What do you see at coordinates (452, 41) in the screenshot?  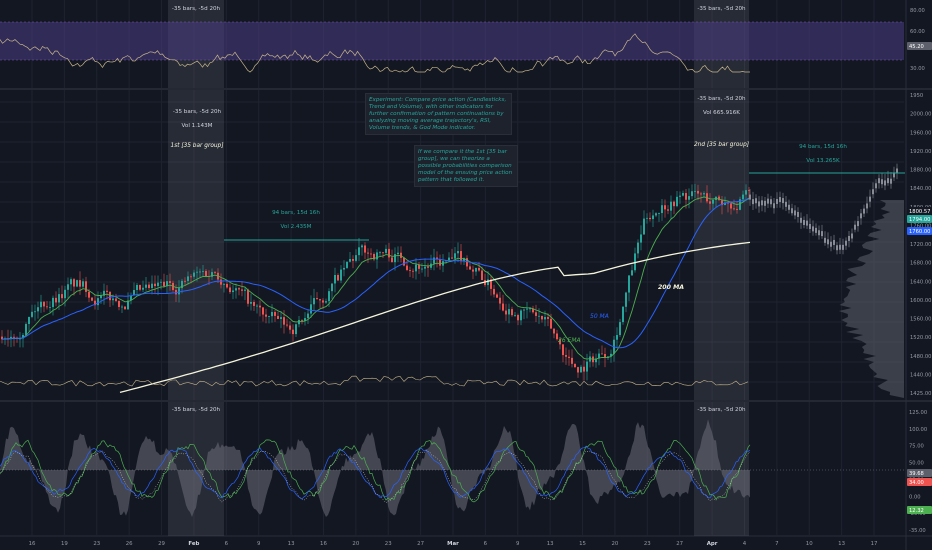 I see `rsi-band` at bounding box center [452, 41].